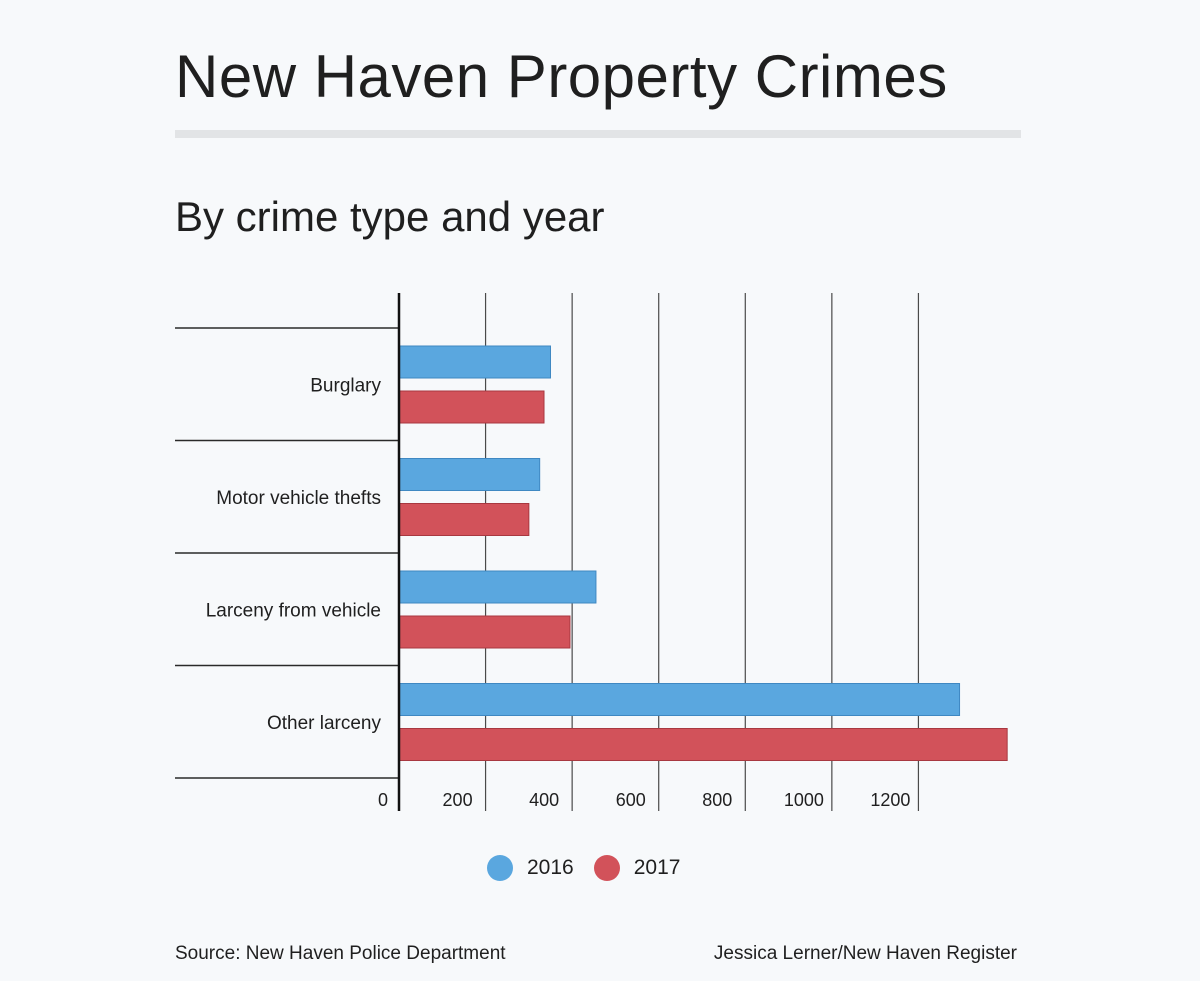 This screenshot has height=981, width=1200. I want to click on x-tick-label: 0, so click(383, 800).